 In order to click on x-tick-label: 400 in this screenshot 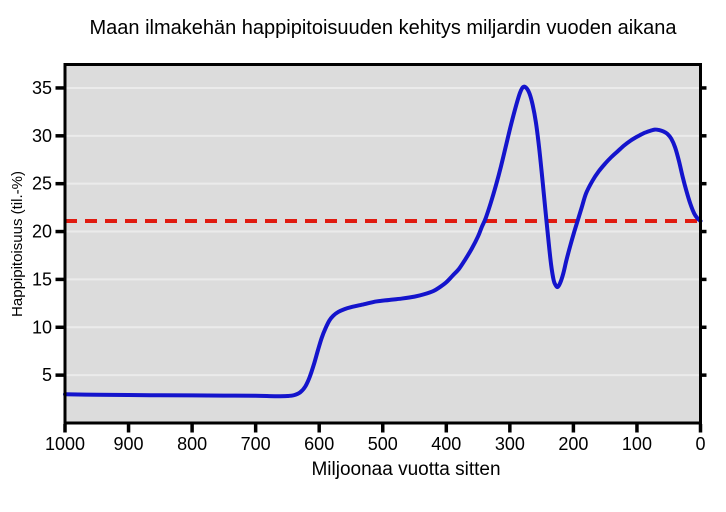, I will do `click(446, 444)`.